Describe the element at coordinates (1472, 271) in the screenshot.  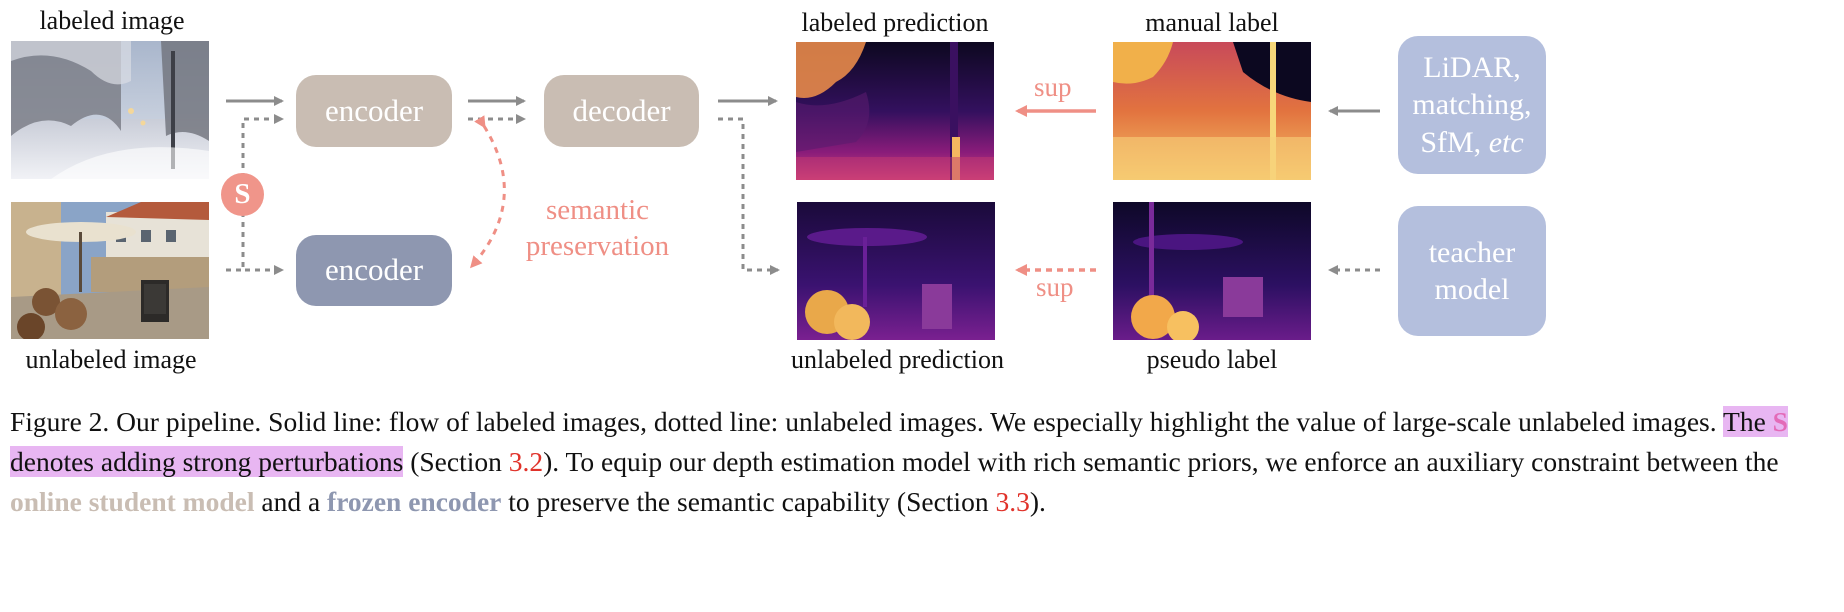
I see `teacher-model-block: teacher model` at that location.